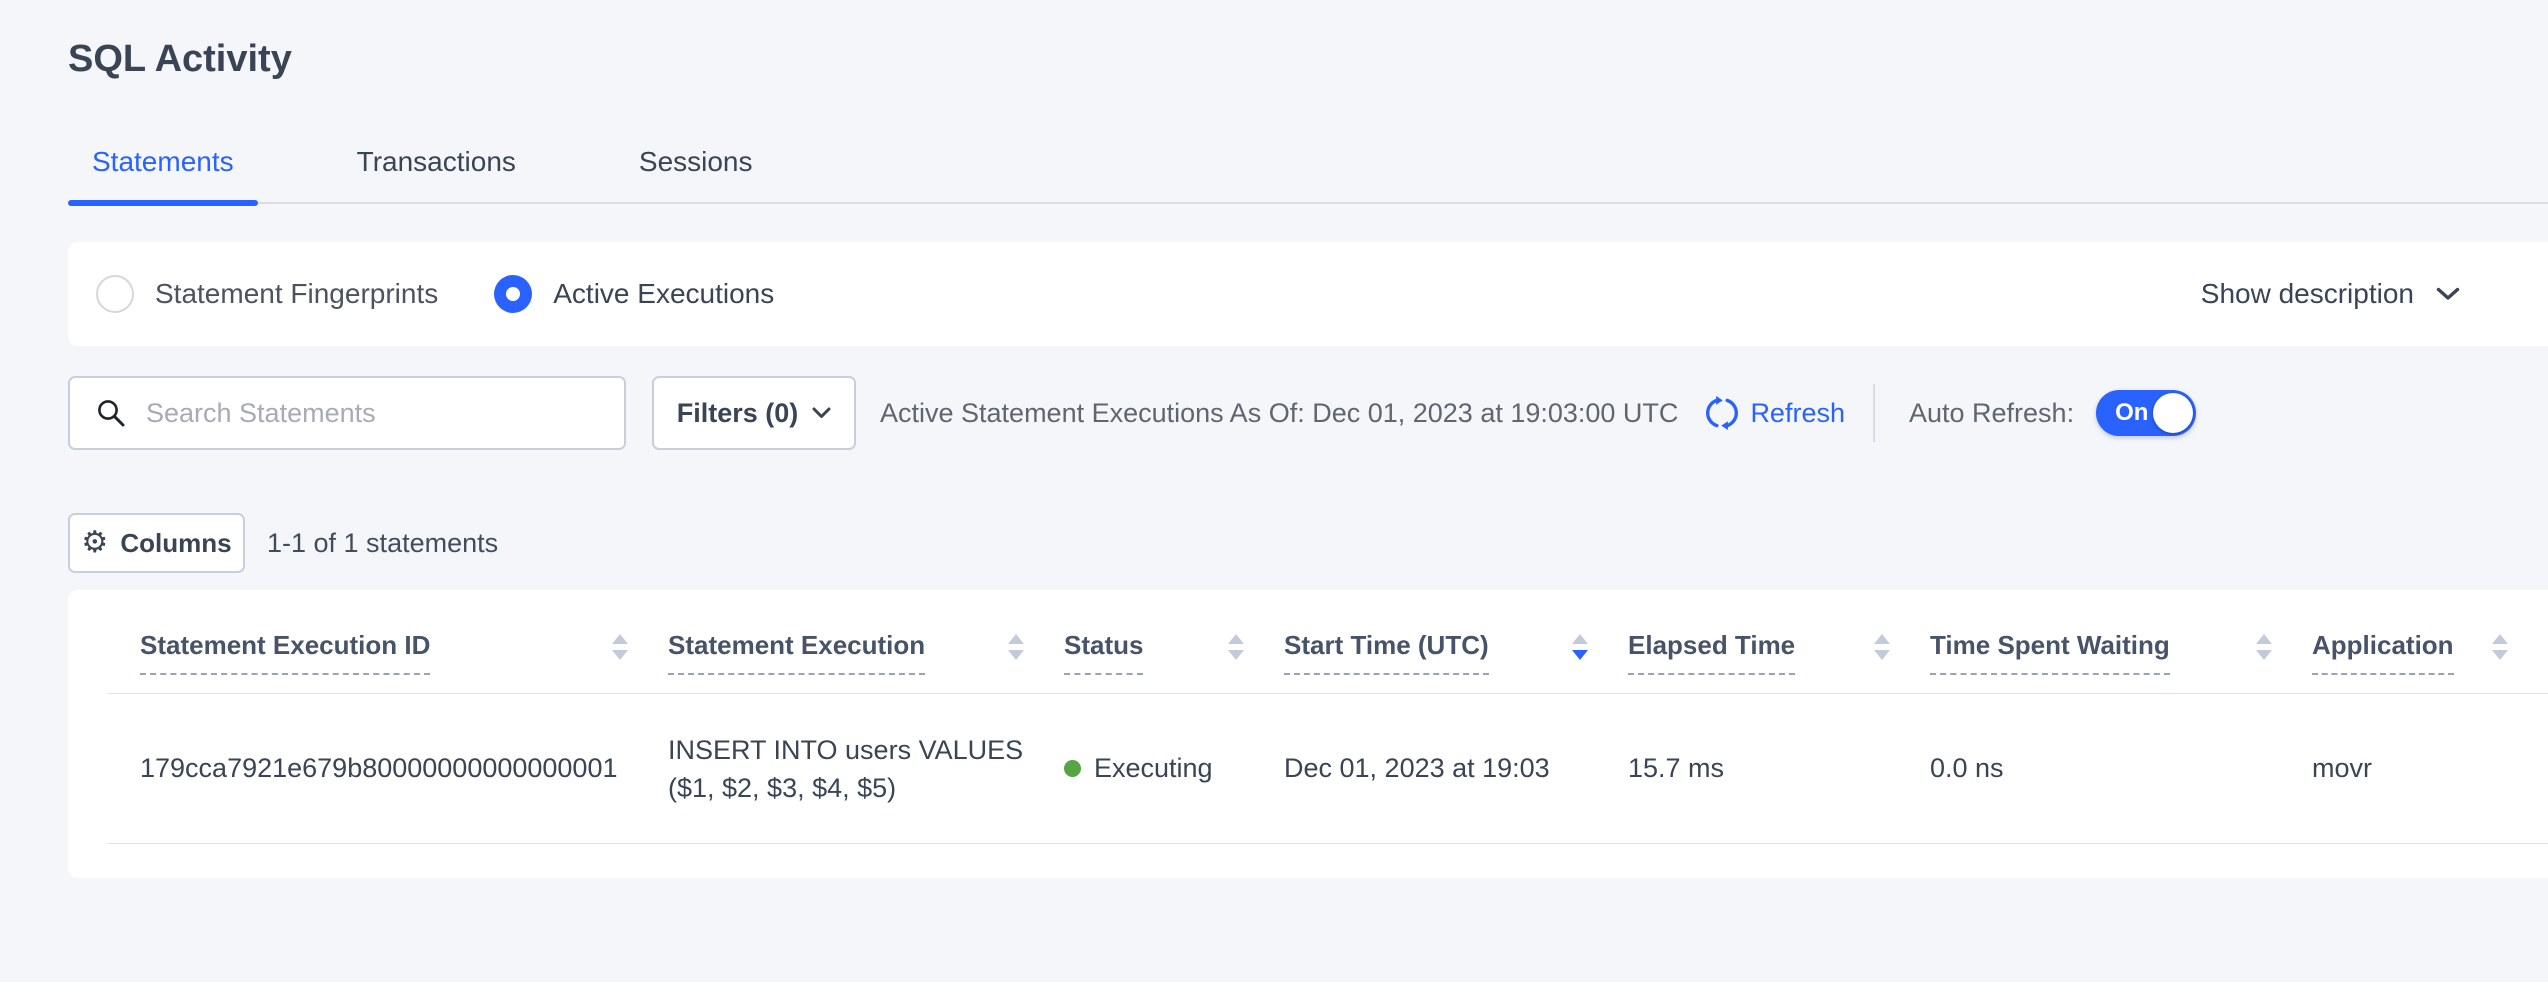 Image resolution: width=2548 pixels, height=982 pixels. I want to click on columns-button: ⚙ Columns, so click(156, 543).